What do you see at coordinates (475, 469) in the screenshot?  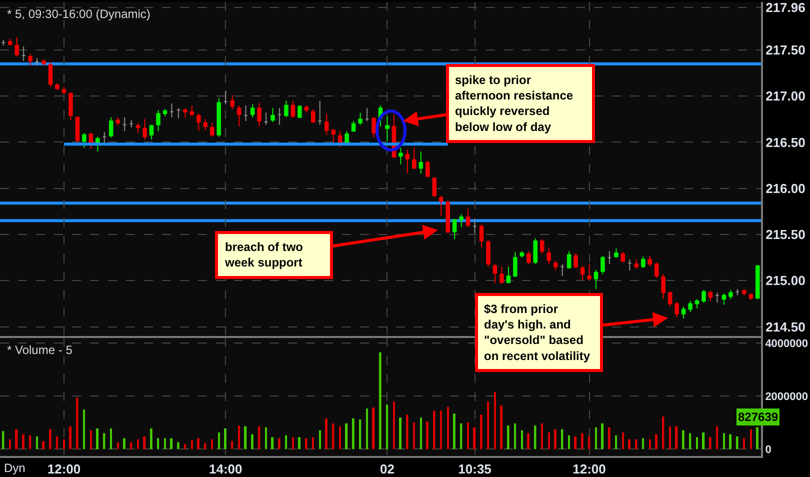 I see `x-tick-label: 10:35` at bounding box center [475, 469].